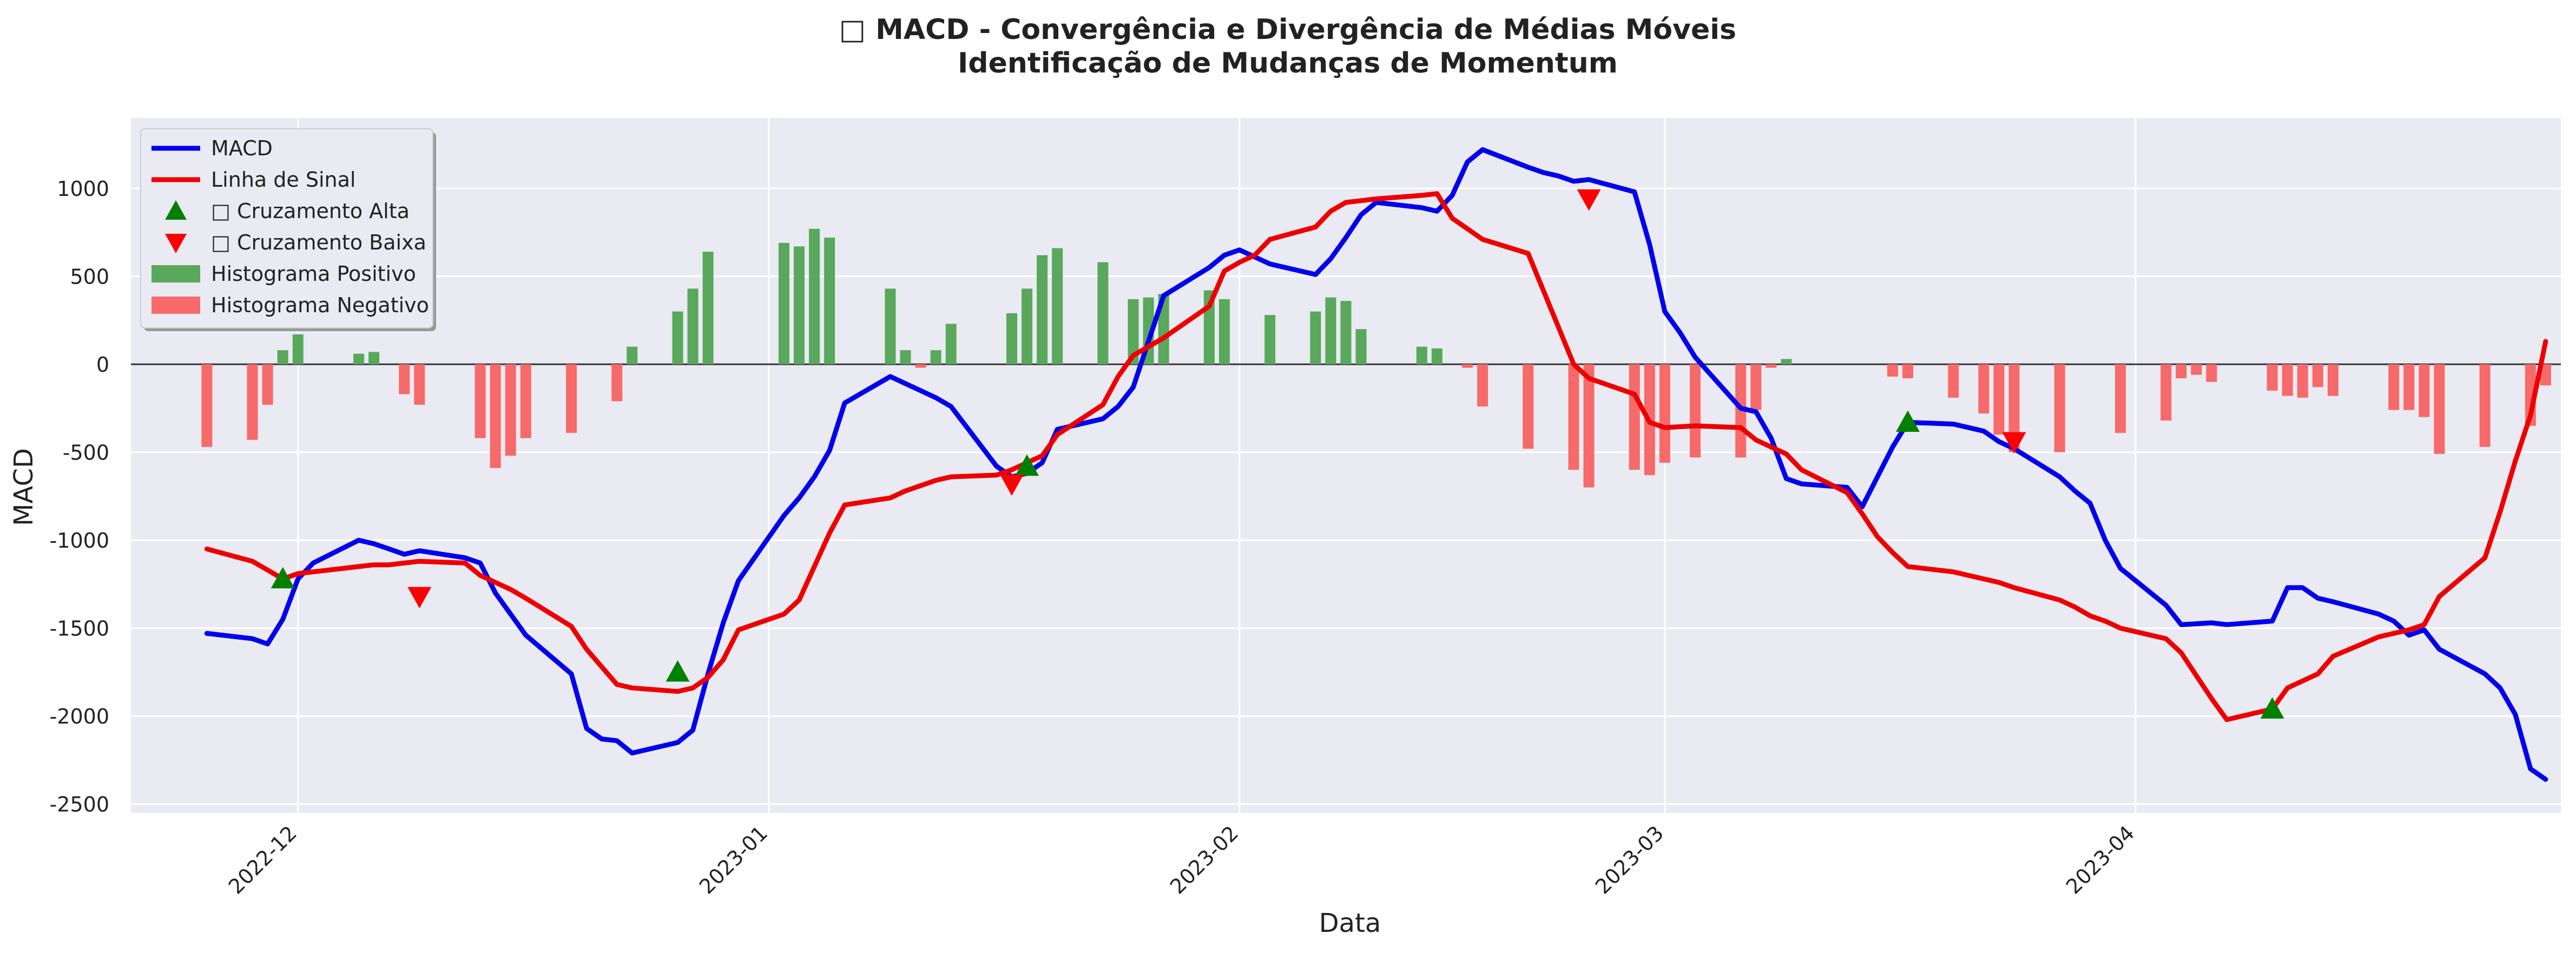  I want to click on legend-label: Linha de Sinal, so click(283, 180).